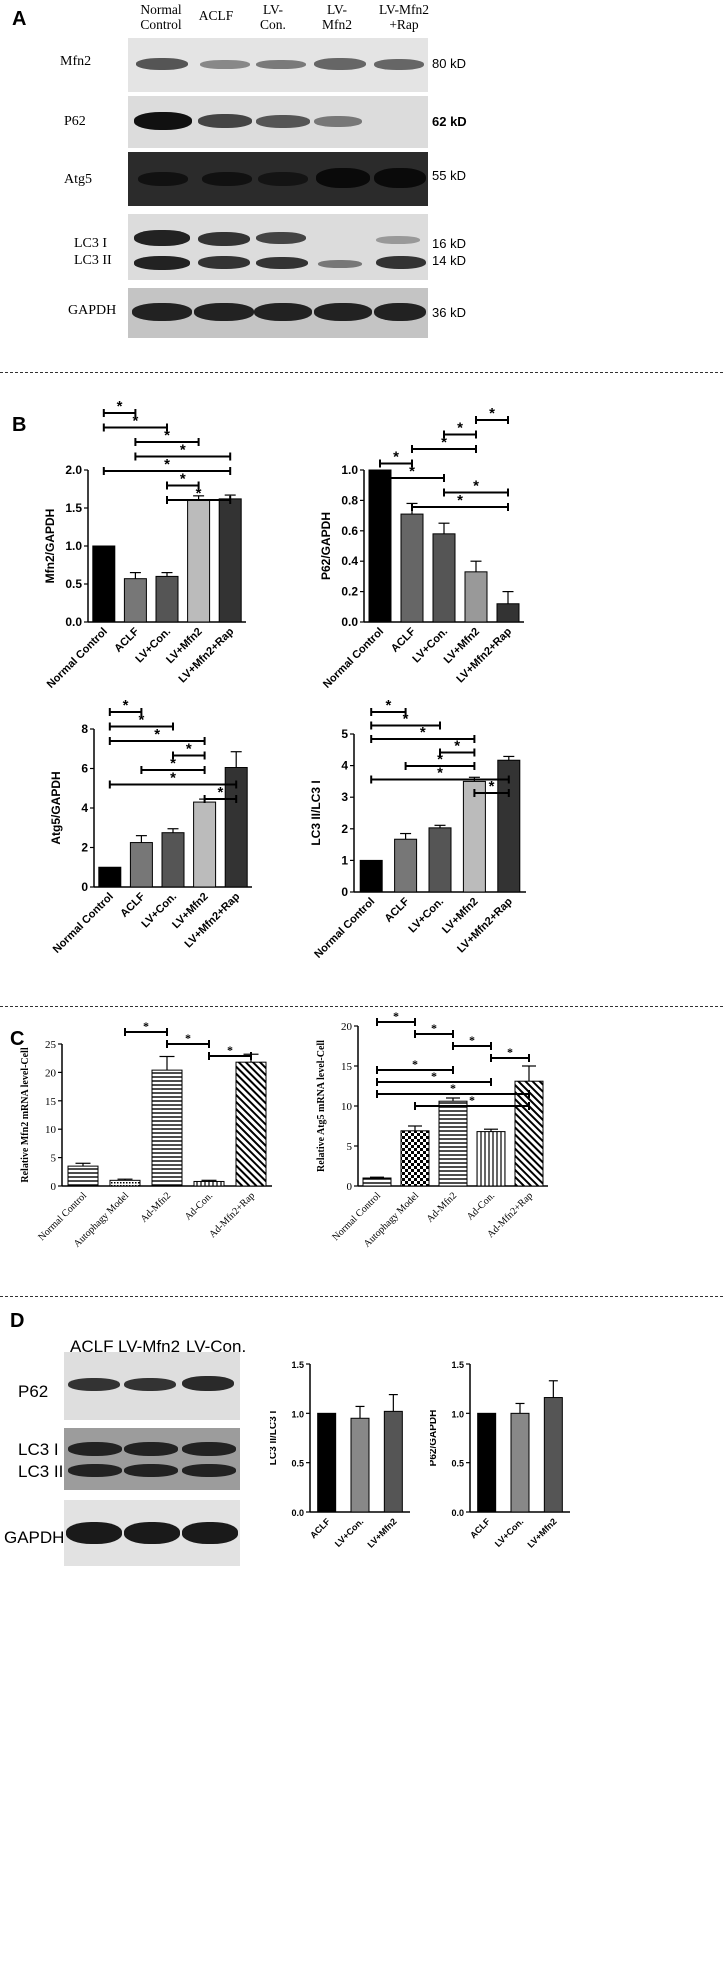  Describe the element at coordinates (216, 15) in the screenshot. I see `lane-label: ACLF` at that location.